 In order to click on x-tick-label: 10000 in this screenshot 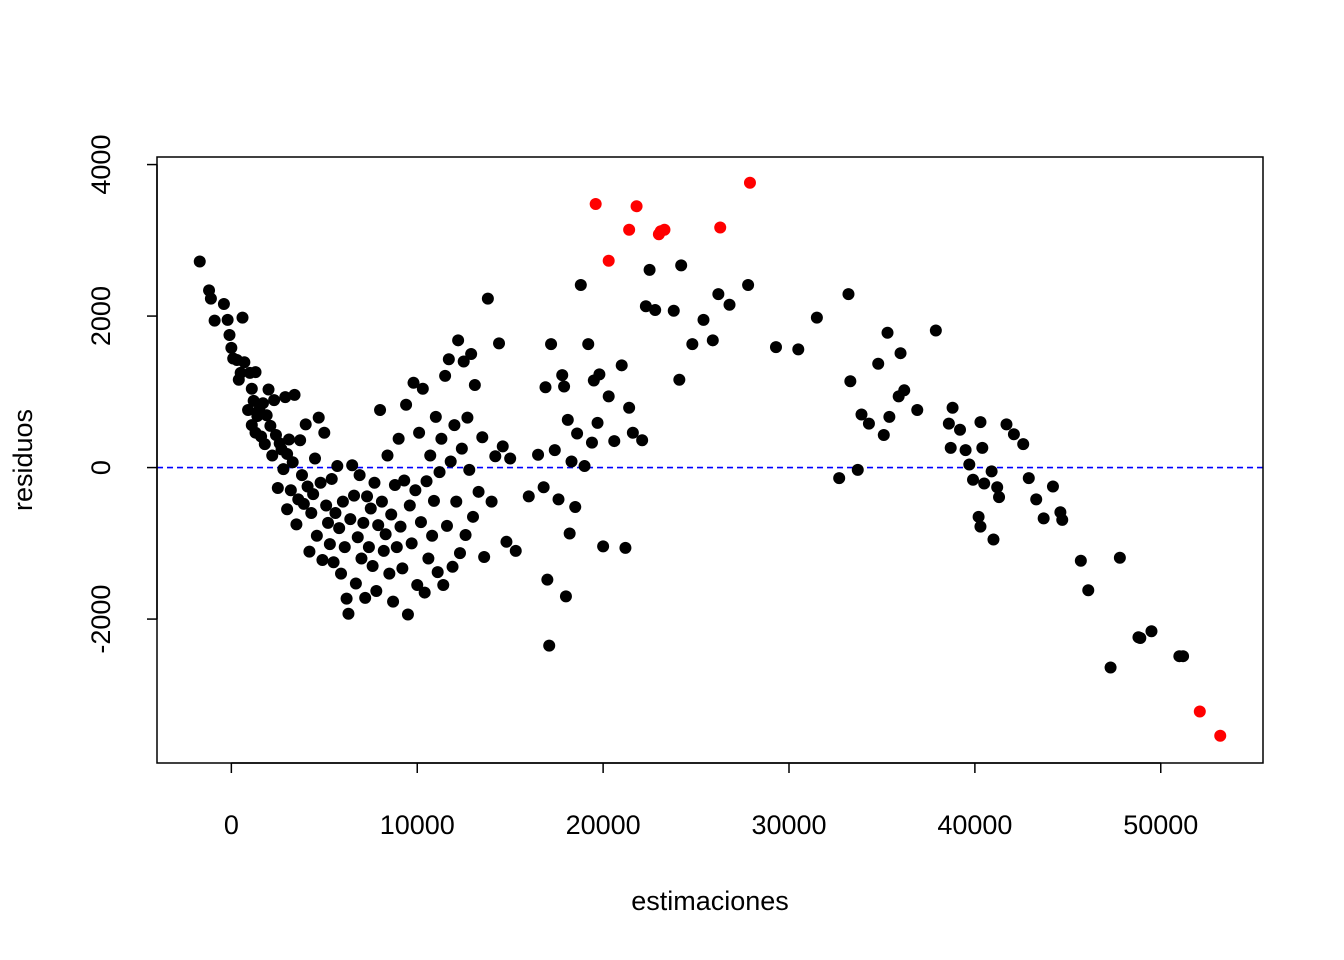, I will do `click(417, 825)`.